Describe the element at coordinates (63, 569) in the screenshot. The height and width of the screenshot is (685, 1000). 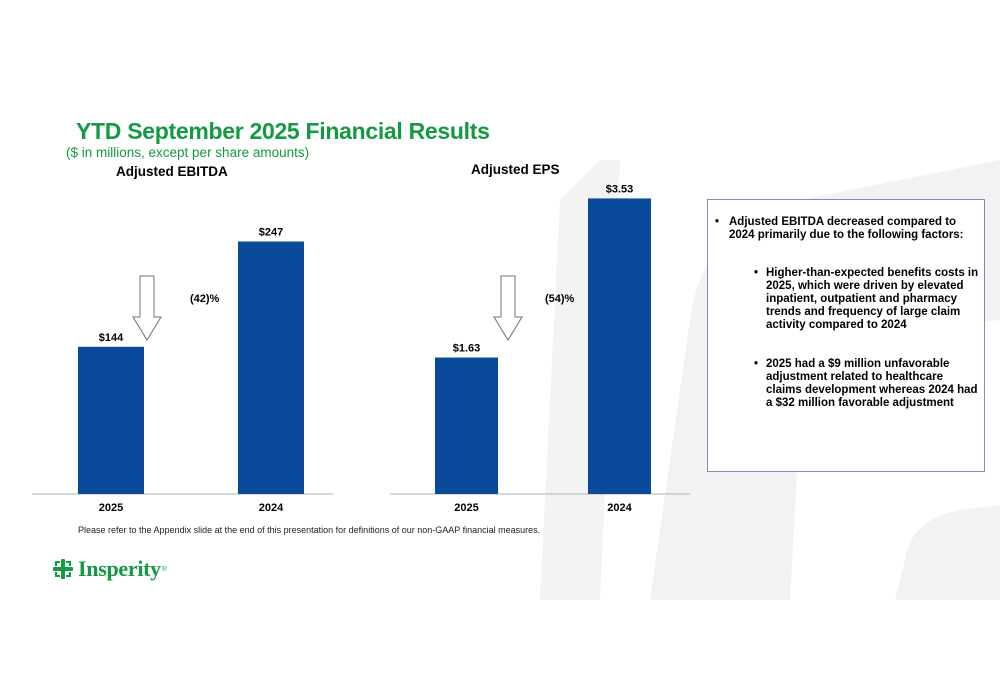
I see `insperity-logo-icon` at that location.